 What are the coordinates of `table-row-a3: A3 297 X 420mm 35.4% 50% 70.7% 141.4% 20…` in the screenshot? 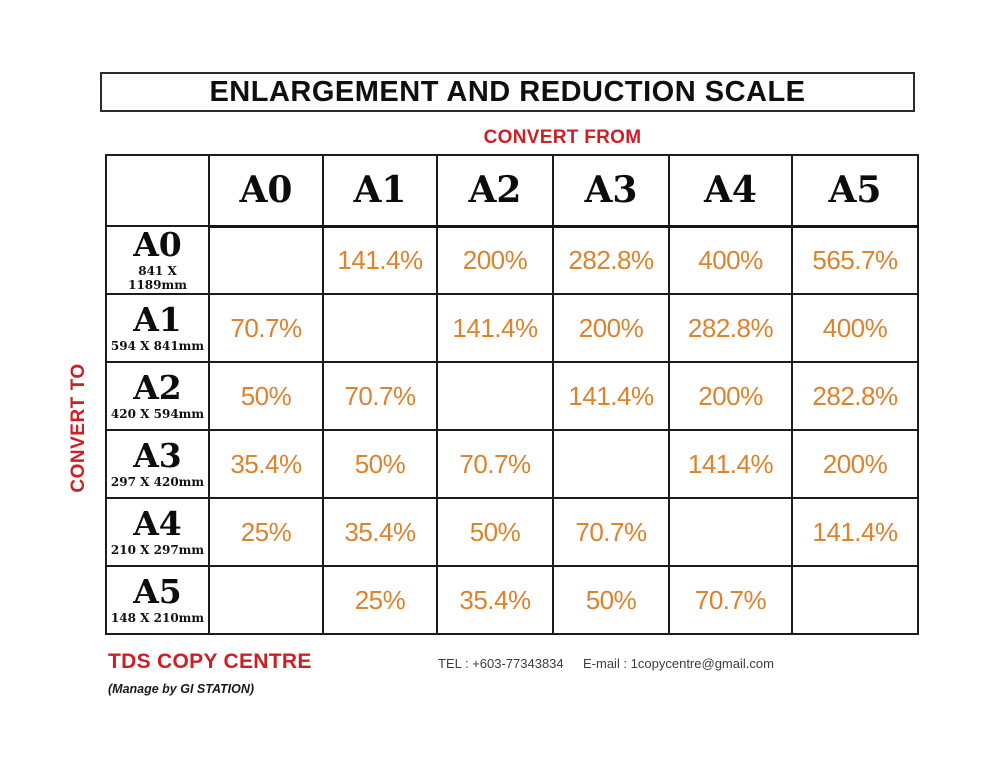 It's located at (512, 464).